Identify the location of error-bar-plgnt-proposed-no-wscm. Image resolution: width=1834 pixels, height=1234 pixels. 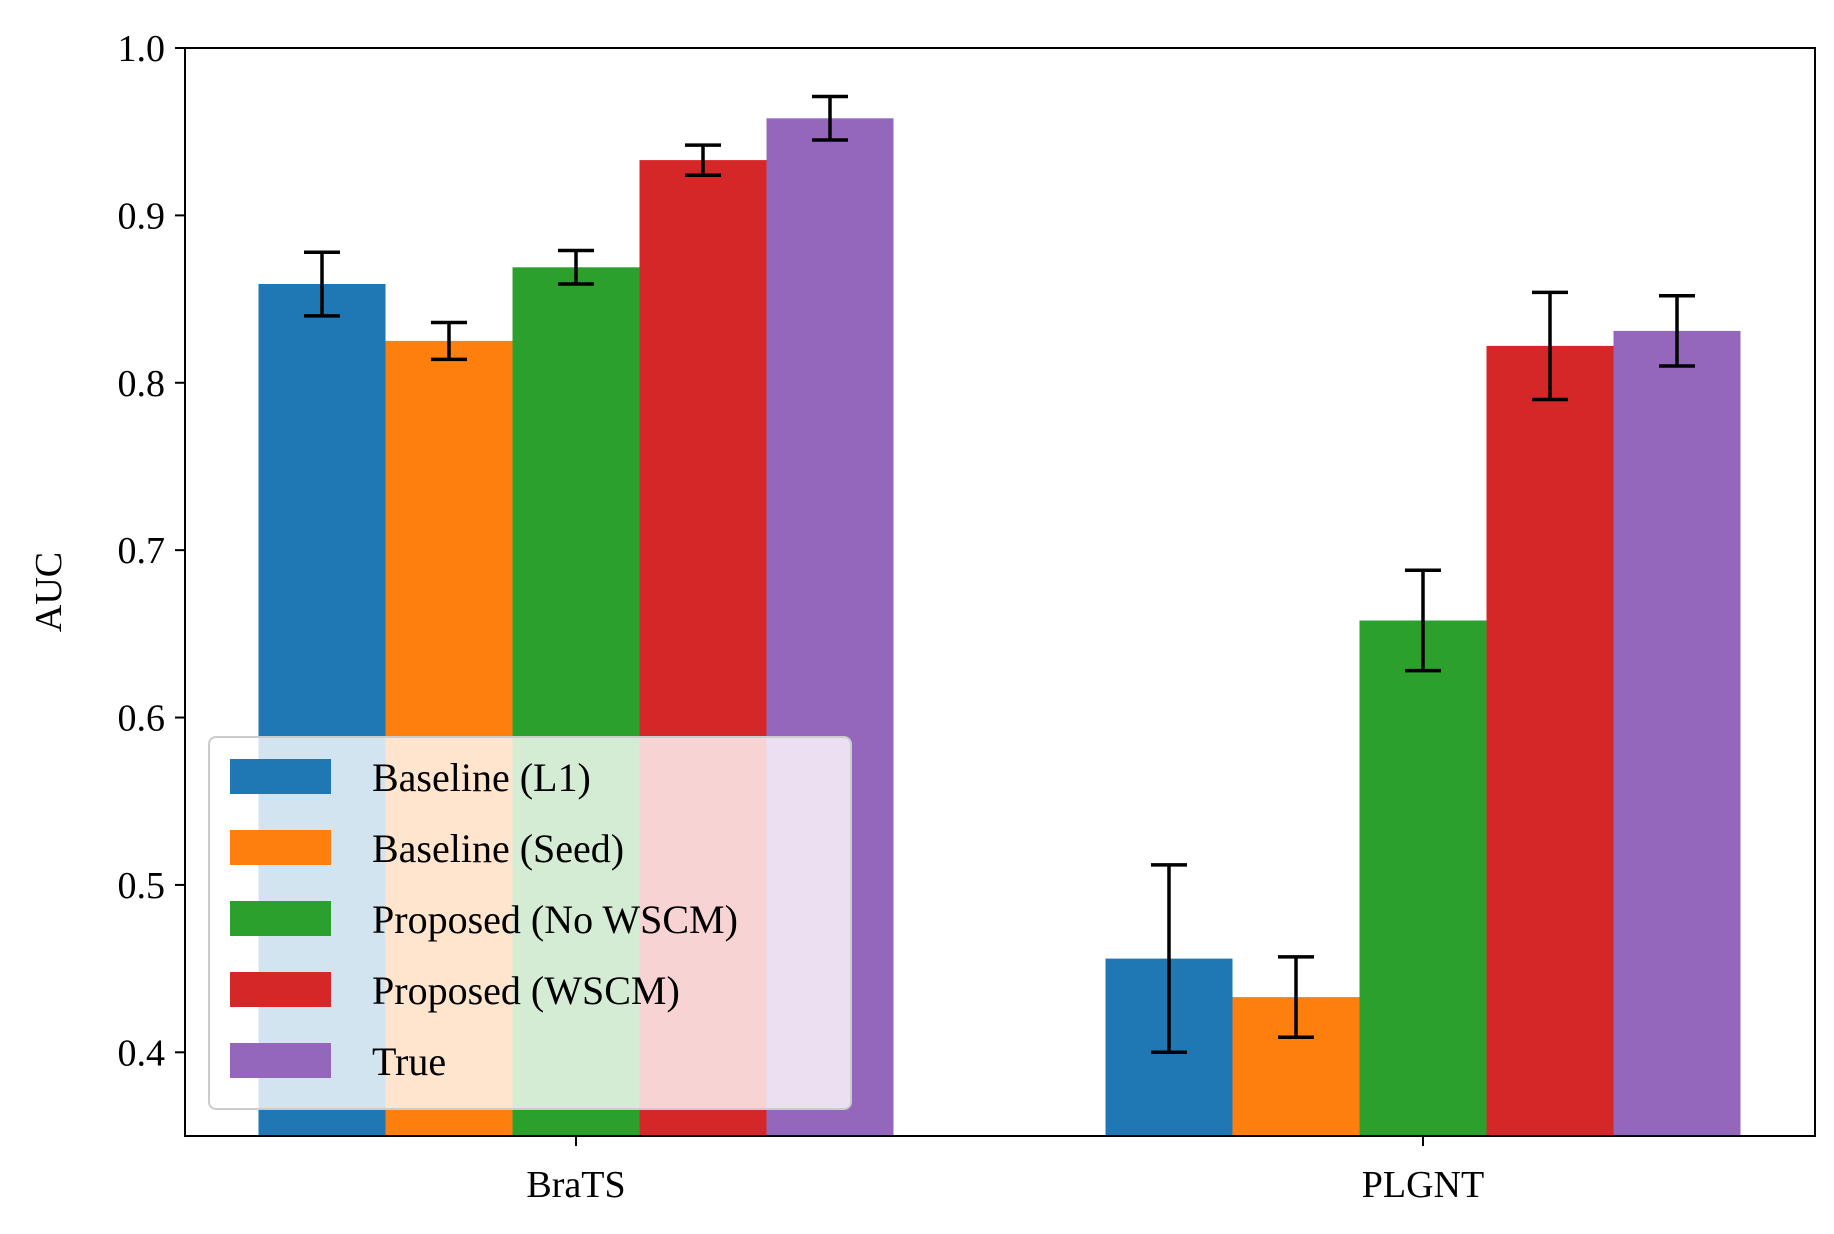
(1423, 620).